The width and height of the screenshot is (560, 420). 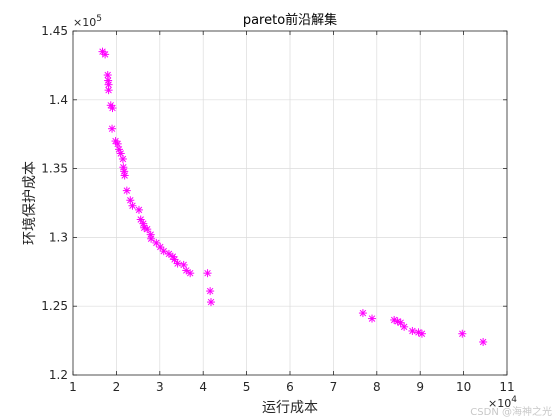 I want to click on y-tick-label: 1.2, so click(x=58, y=375).